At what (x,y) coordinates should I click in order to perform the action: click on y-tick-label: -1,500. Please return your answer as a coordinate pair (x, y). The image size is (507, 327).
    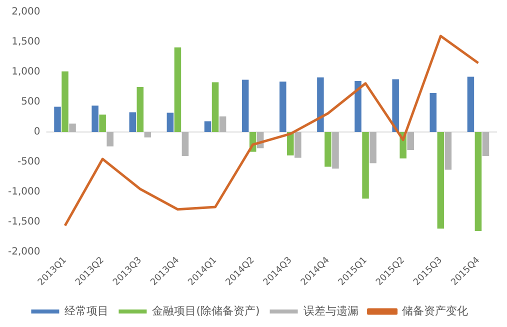
    Looking at the image, I should click on (24, 222).